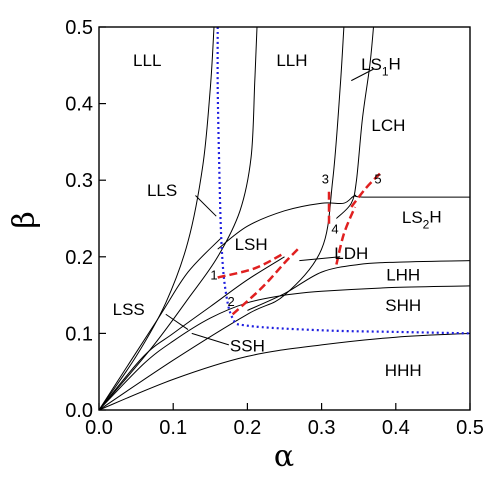 The width and height of the screenshot is (490, 483). Describe the element at coordinates (322, 428) in the screenshot. I see `x-tick-label: 0.3` at that location.